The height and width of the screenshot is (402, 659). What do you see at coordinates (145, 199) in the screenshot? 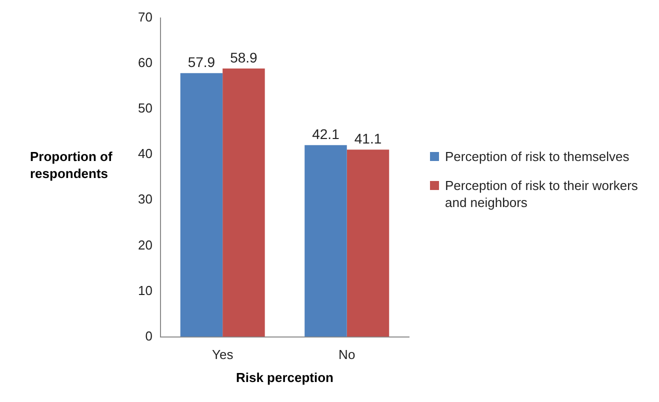
I see `y-tick-label: 30` at bounding box center [145, 199].